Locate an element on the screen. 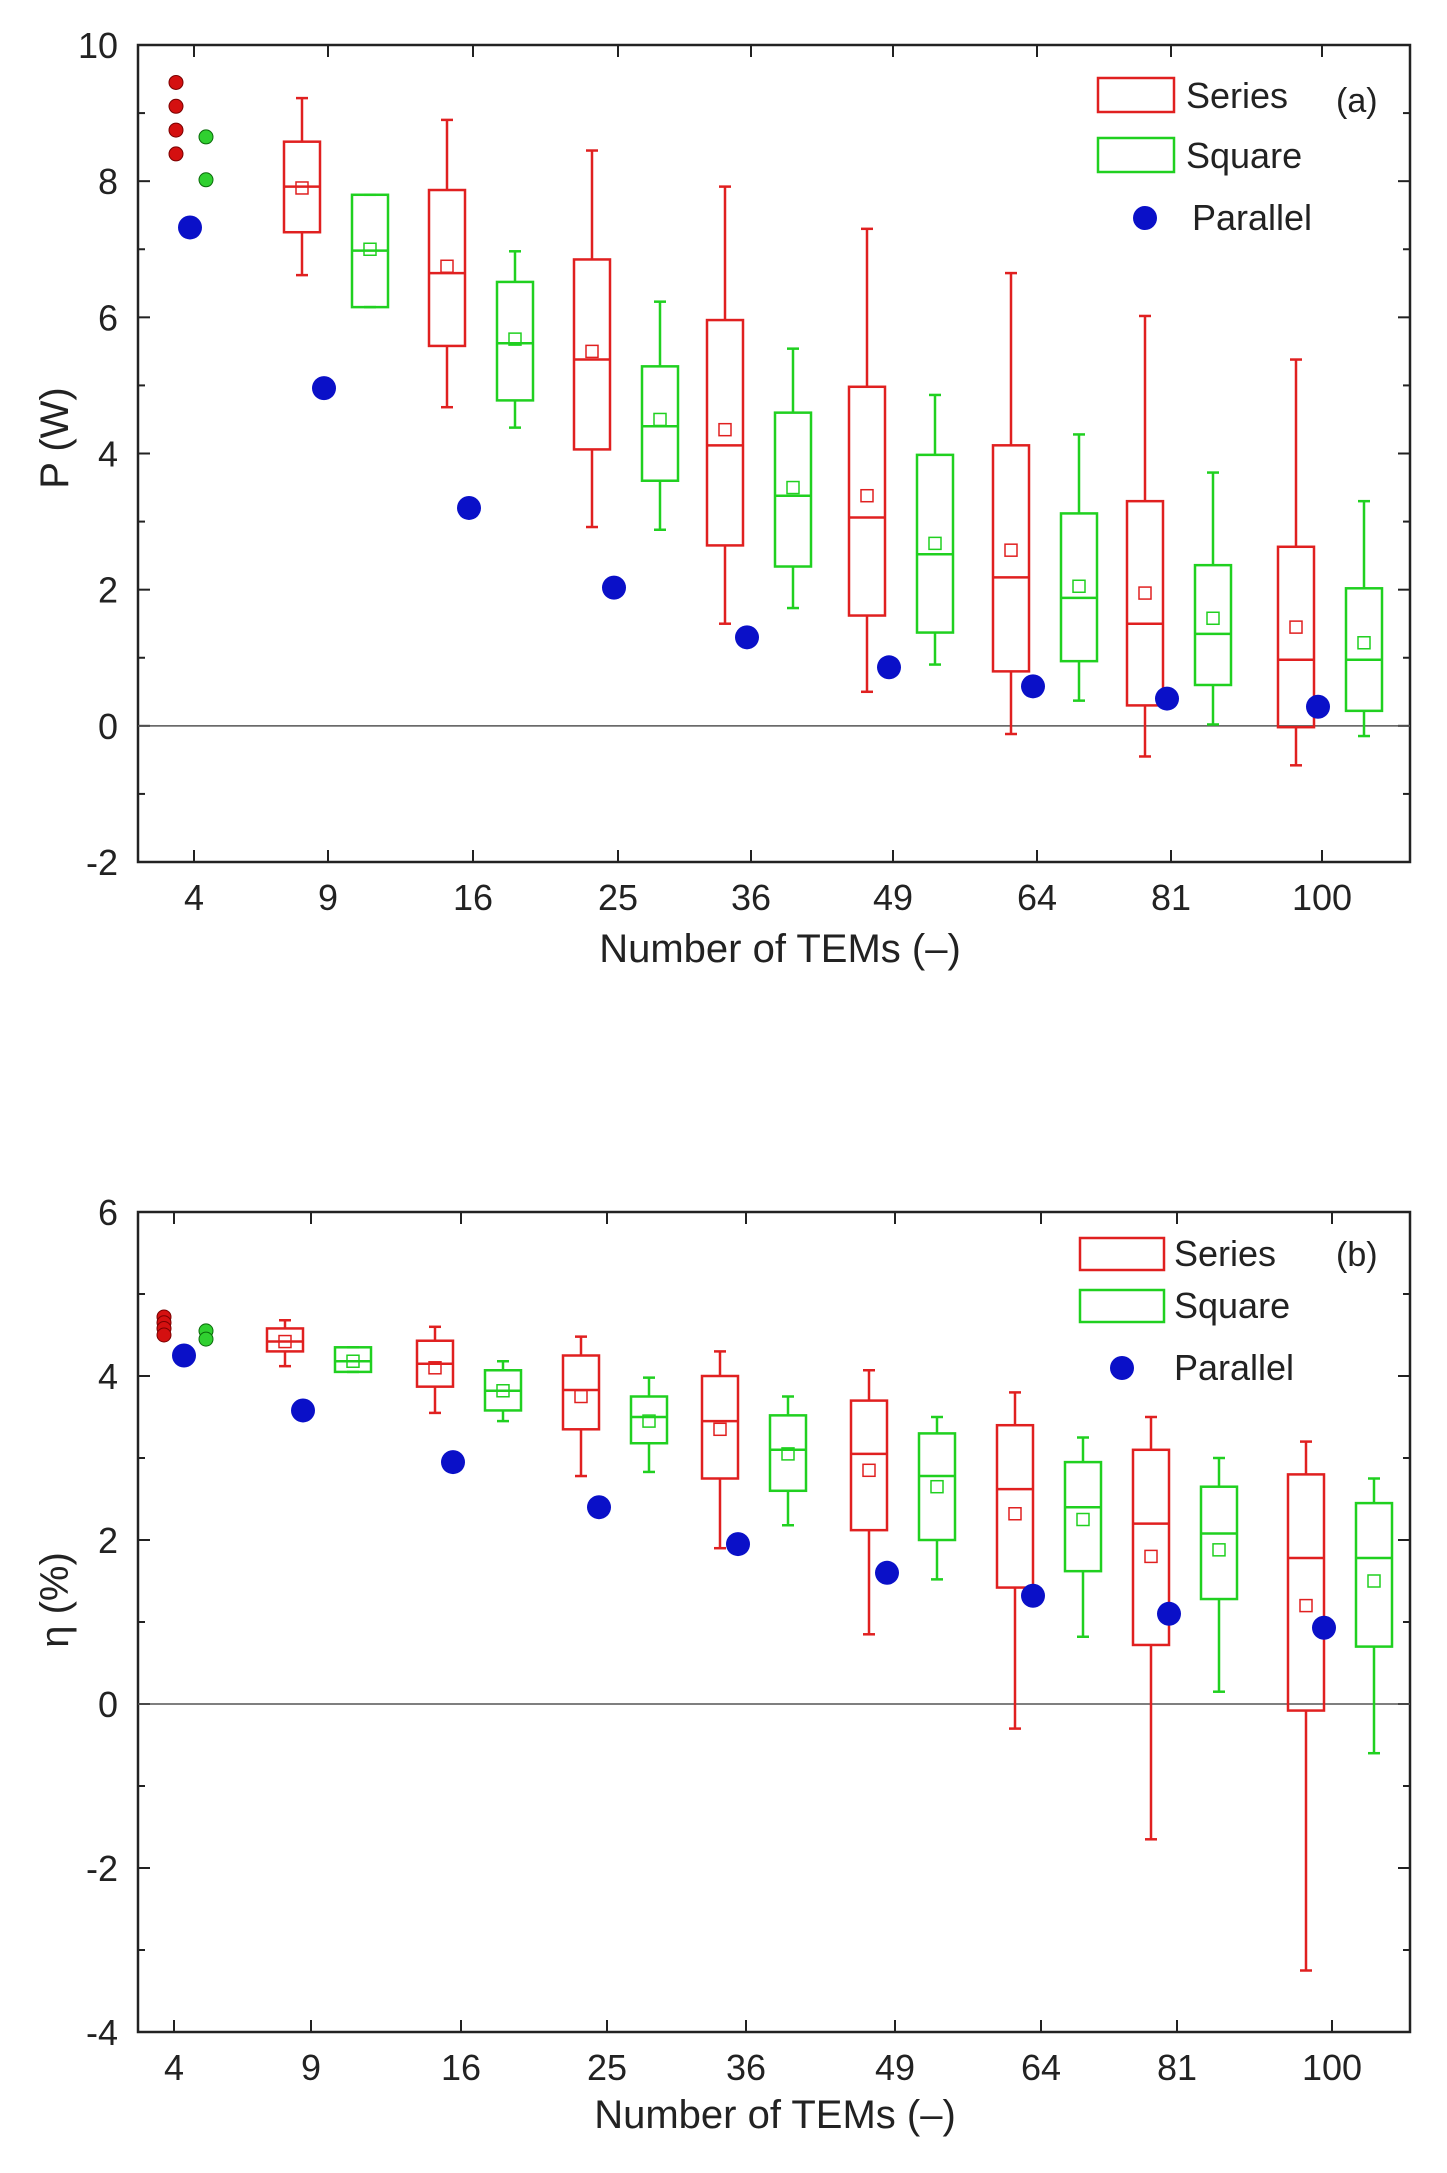 The image size is (1447, 2173). panel-a-ytick-label: 2 is located at coordinates (108, 590).